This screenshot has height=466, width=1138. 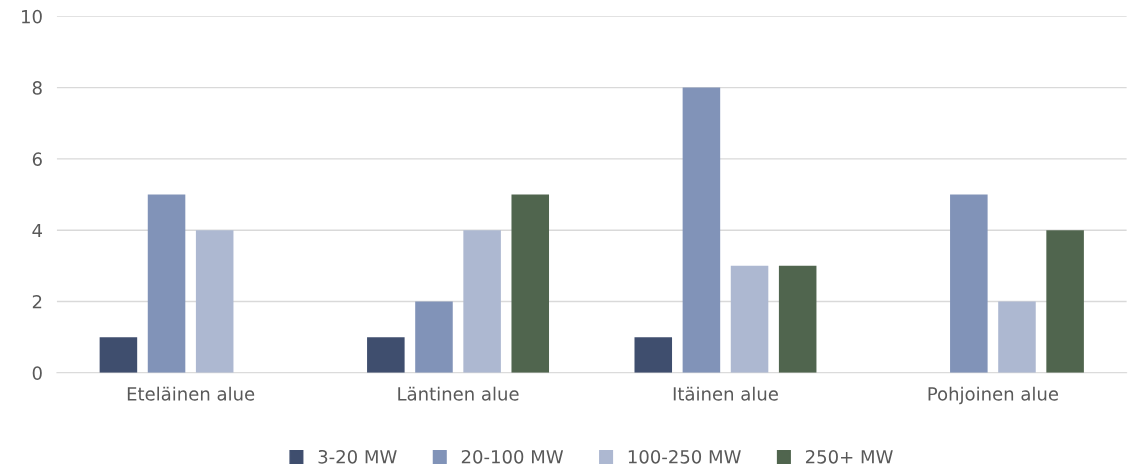 I want to click on legend-label: 20-100 MW, so click(x=512, y=456).